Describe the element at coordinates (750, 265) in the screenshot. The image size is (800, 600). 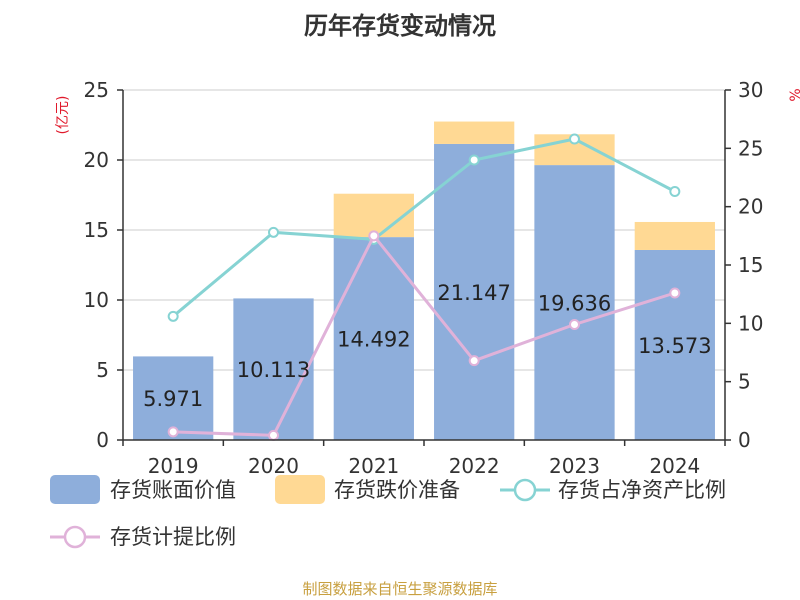
I see `right-axis-tick-label: 15` at that location.